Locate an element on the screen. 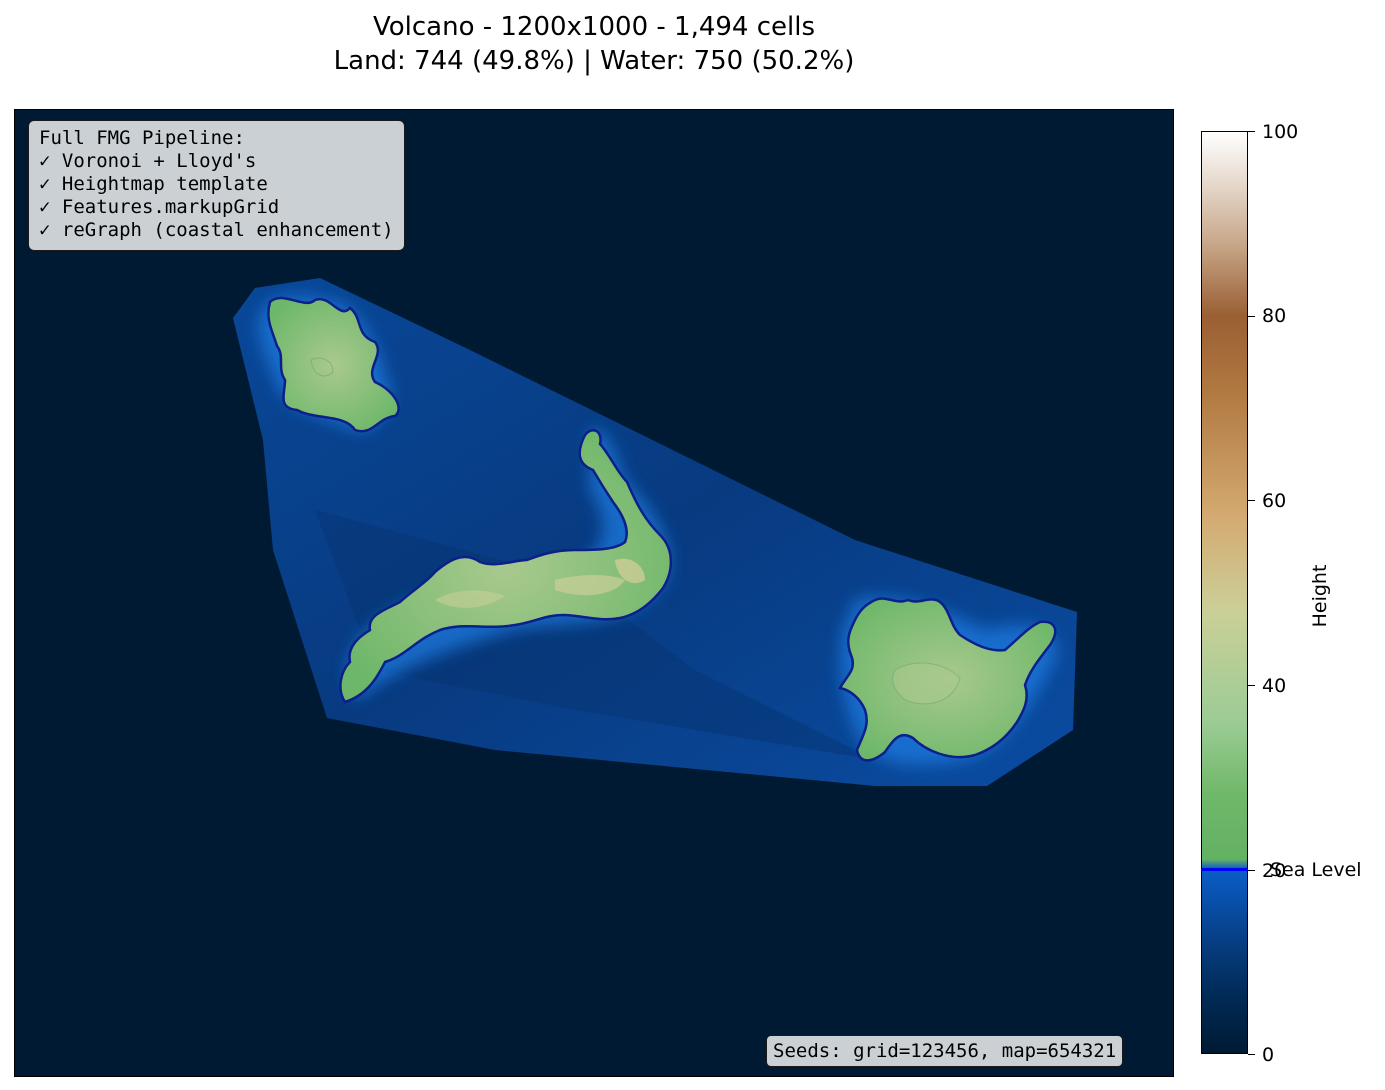 This screenshot has height=1090, width=1385. island-northwest is located at coordinates (333, 364).